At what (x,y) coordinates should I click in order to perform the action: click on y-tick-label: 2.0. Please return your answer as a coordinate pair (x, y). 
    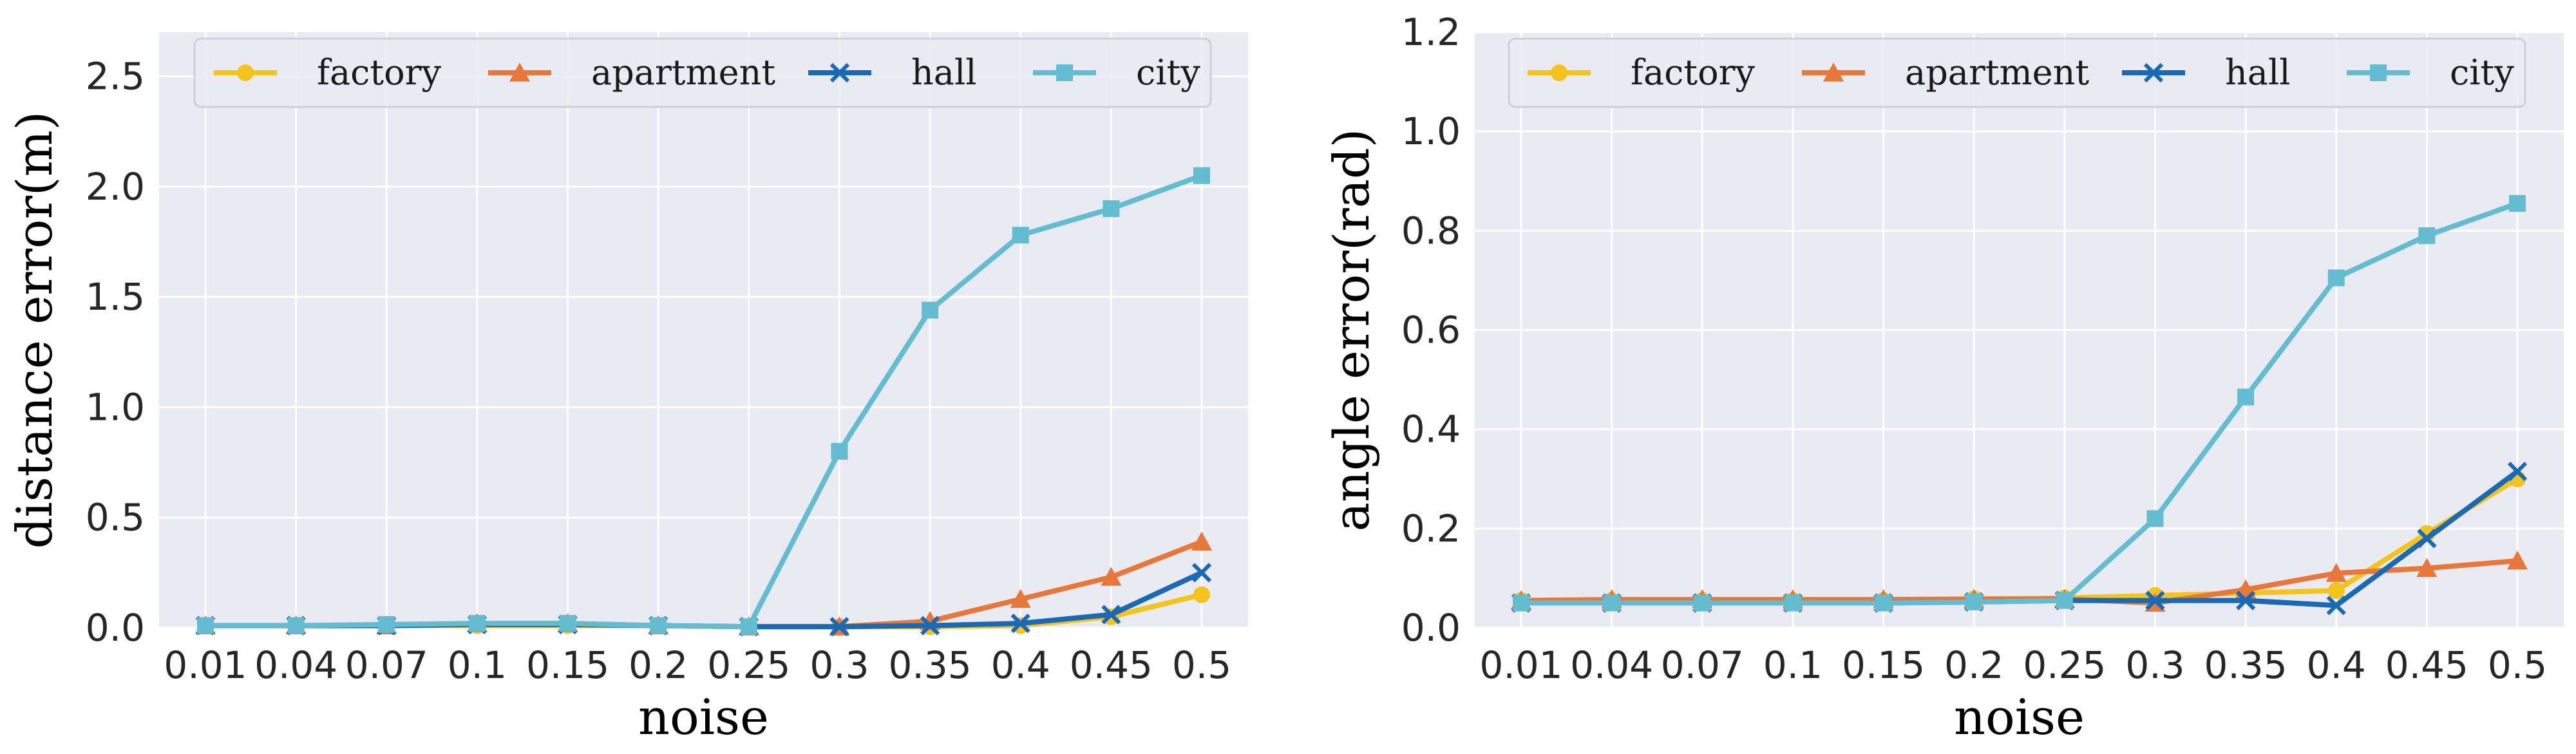
    Looking at the image, I should click on (116, 187).